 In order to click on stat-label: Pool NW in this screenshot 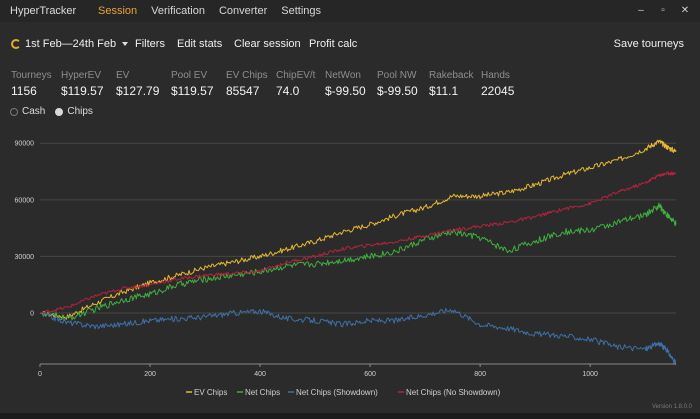, I will do `click(397, 75)`.